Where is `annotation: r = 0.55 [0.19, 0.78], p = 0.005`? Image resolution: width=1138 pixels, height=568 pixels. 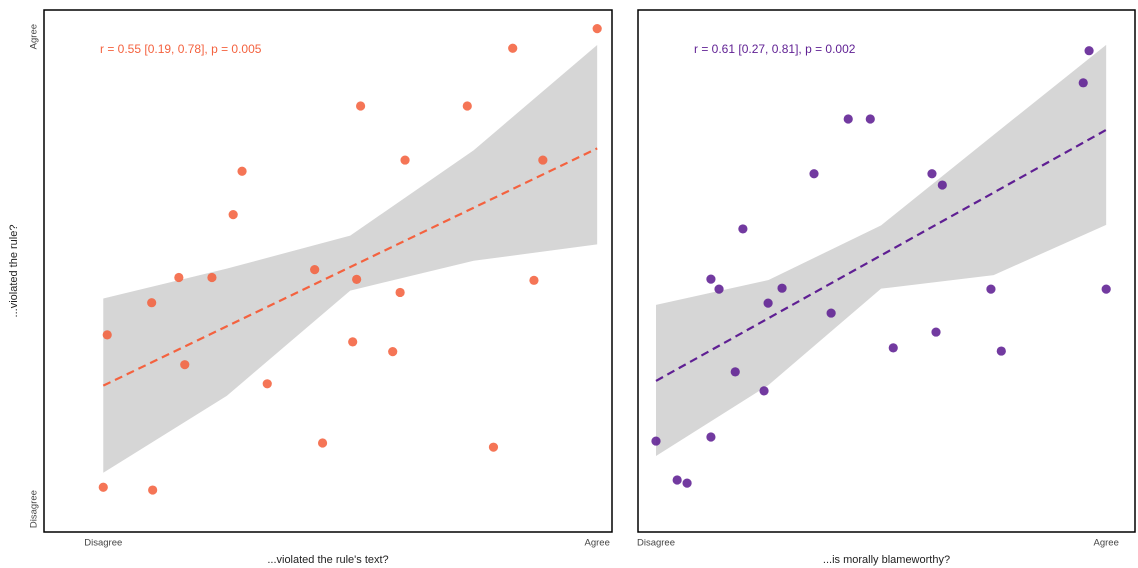 annotation: r = 0.55 [0.19, 0.78], p = 0.005 is located at coordinates (181, 49).